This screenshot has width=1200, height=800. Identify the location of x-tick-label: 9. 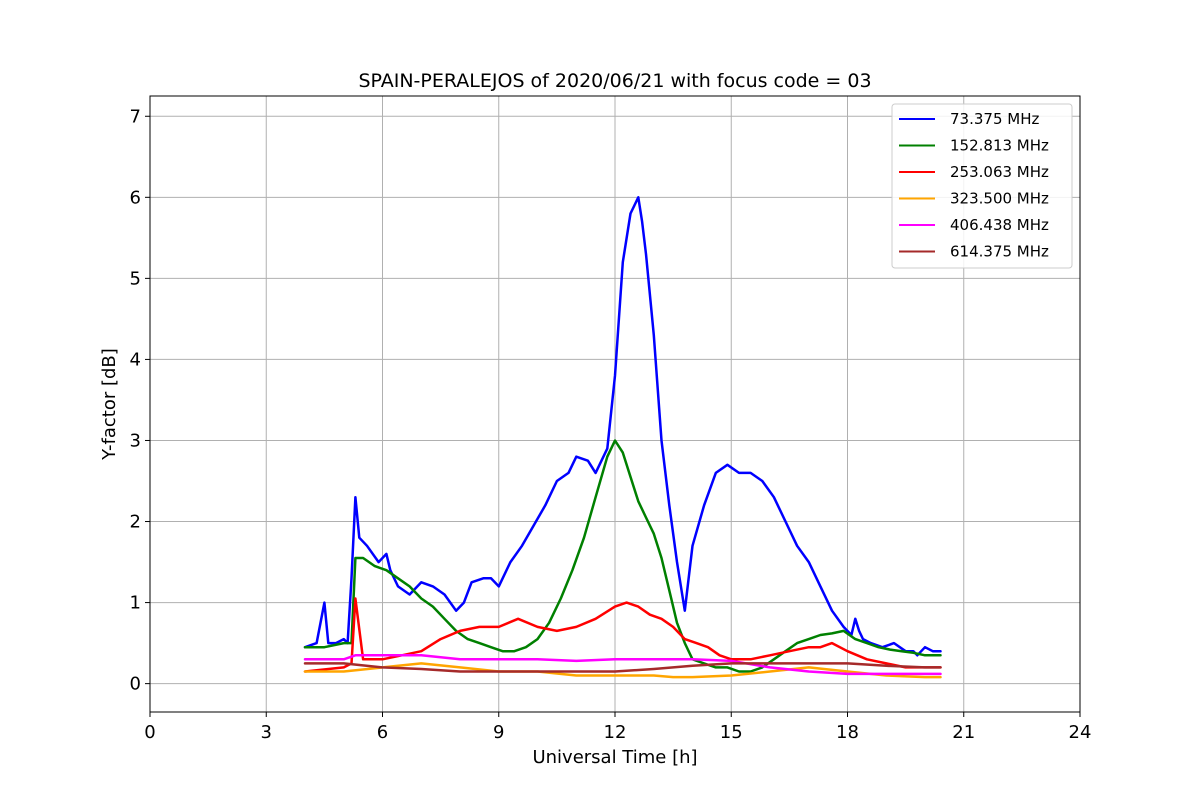
(498, 732).